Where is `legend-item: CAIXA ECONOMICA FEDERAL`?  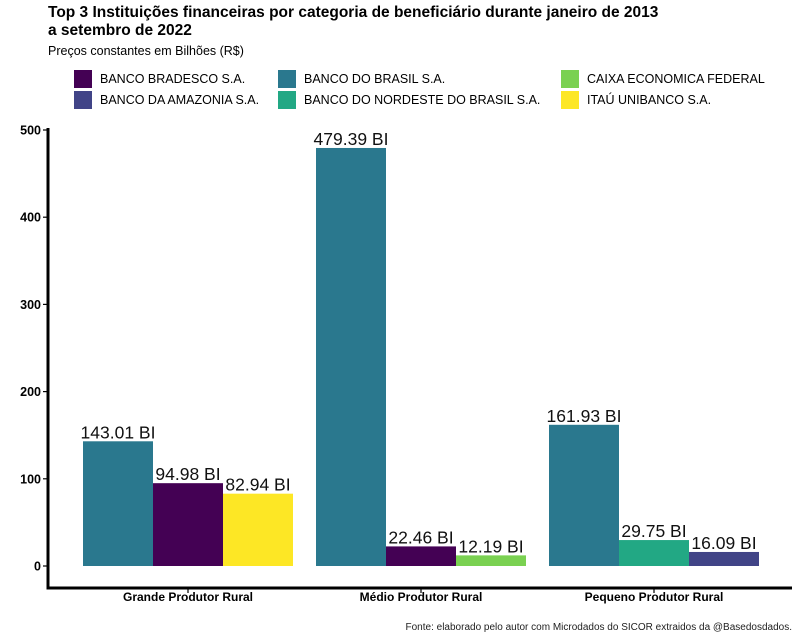 legend-item: CAIXA ECONOMICA FEDERAL is located at coordinates (663, 79).